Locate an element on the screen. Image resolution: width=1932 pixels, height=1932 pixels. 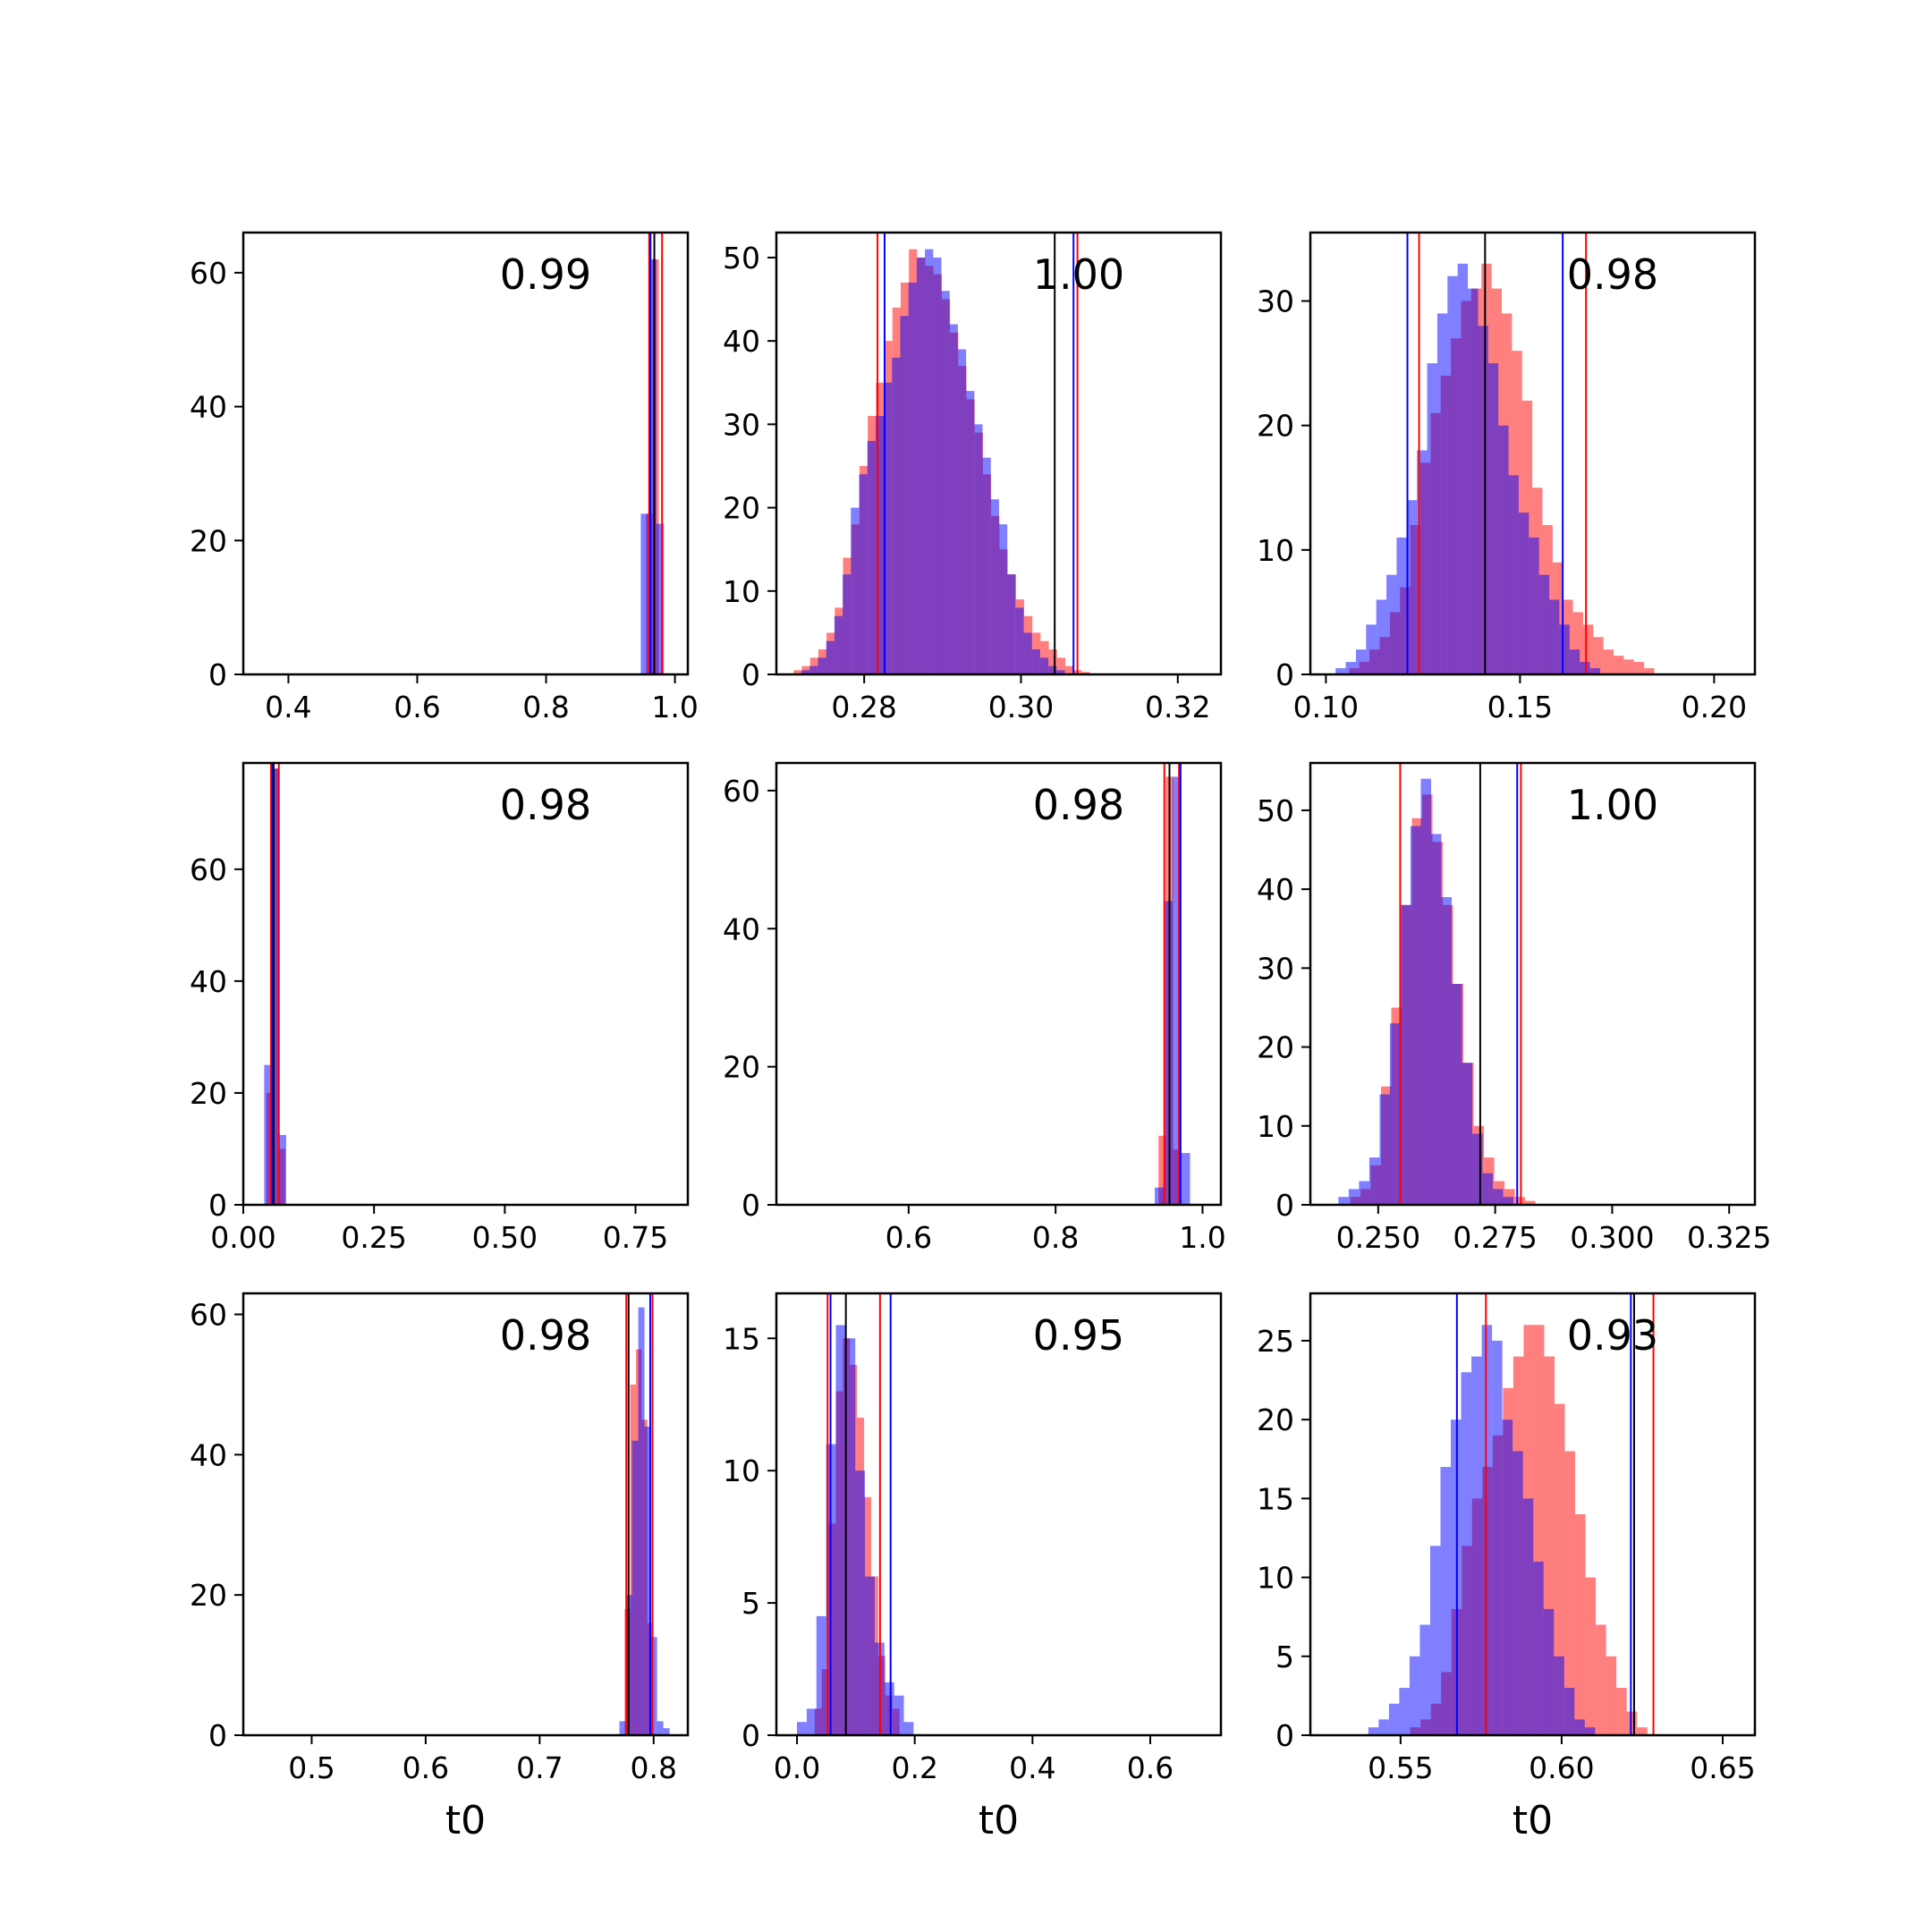
panel-5: 0.6 0.8 1.0 0 20 40 60 0.98 is located at coordinates (974, 1008).